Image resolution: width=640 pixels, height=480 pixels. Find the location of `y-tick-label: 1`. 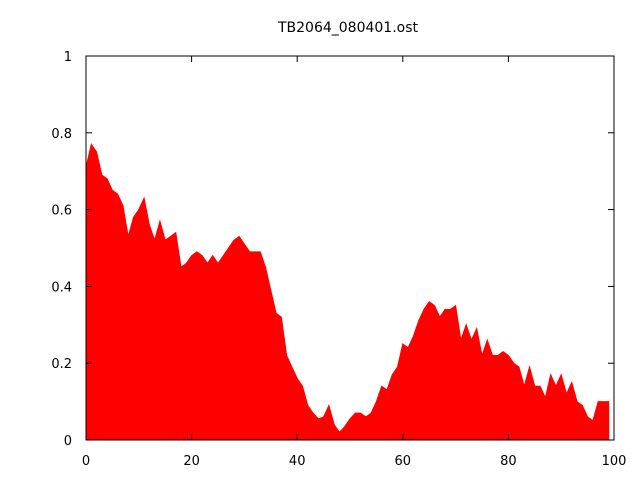

y-tick-label: 1 is located at coordinates (68, 57).